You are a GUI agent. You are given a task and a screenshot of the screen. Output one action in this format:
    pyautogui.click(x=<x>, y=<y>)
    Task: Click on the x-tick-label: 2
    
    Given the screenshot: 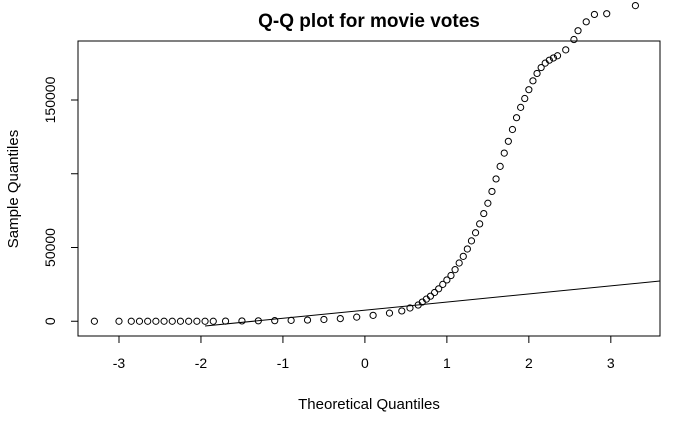 What is the action you would take?
    pyautogui.click(x=529, y=363)
    